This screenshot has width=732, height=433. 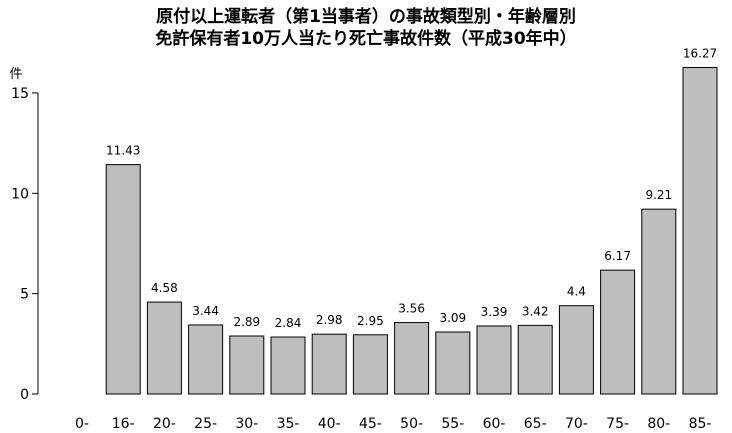 What do you see at coordinates (20, 94) in the screenshot?
I see `y-tick-label: 15` at bounding box center [20, 94].